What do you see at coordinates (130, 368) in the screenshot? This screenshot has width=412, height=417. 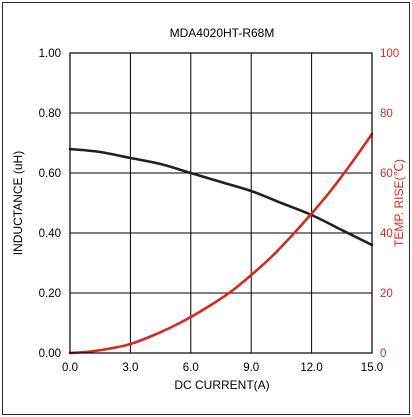 I see `x-tick-label: 3.0` at bounding box center [130, 368].